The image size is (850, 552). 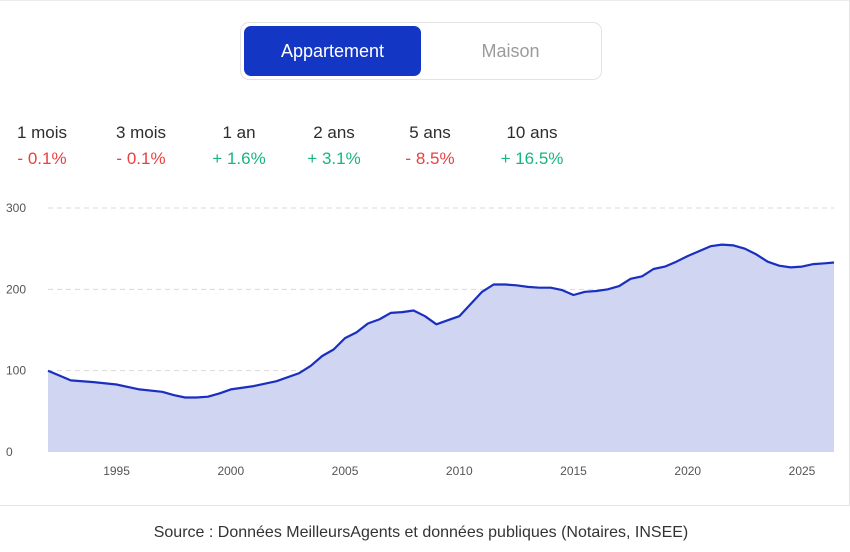 I want to click on x-tick-label: 2015, so click(x=573, y=471).